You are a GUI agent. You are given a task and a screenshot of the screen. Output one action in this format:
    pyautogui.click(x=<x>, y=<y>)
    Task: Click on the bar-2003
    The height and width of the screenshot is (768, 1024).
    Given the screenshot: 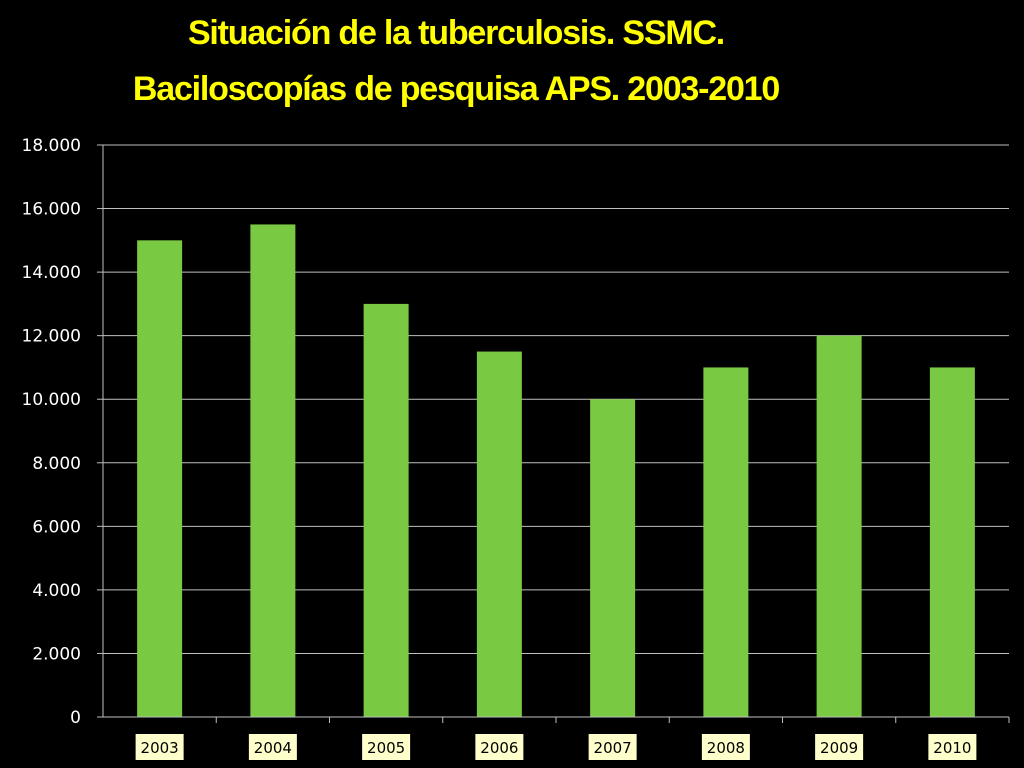 What is the action you would take?
    pyautogui.click(x=160, y=479)
    